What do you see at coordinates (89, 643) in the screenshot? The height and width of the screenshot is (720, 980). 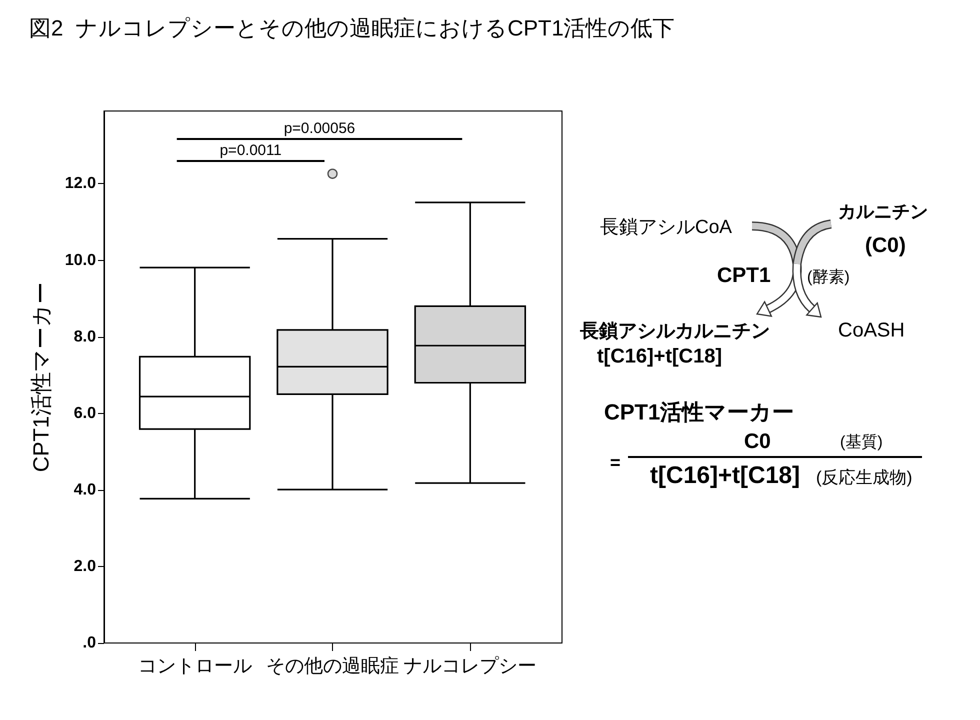 I see `y-tick-label: .0` at bounding box center [89, 643].